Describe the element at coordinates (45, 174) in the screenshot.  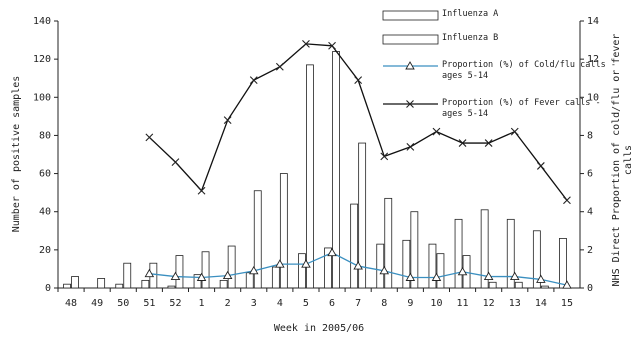
I see `y-tick-label: 60` at that location.